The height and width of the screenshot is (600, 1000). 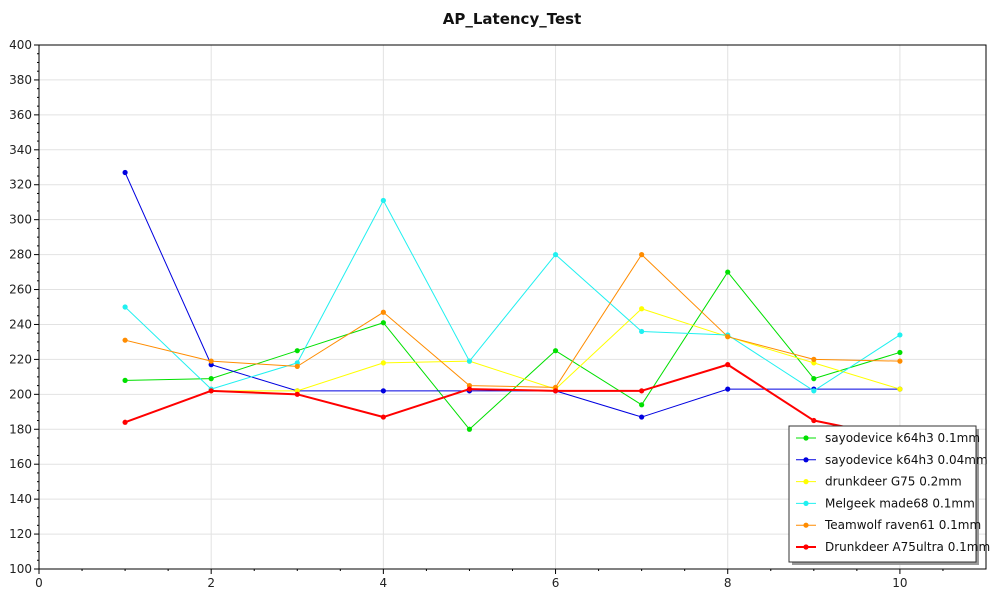 I want to click on y-tick-label: 320, so click(x=20, y=185).